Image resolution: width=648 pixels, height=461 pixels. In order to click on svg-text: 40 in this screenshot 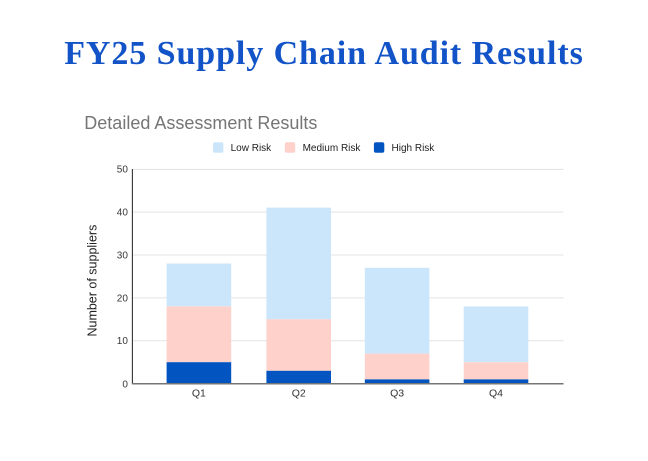, I will do `click(123, 213)`.